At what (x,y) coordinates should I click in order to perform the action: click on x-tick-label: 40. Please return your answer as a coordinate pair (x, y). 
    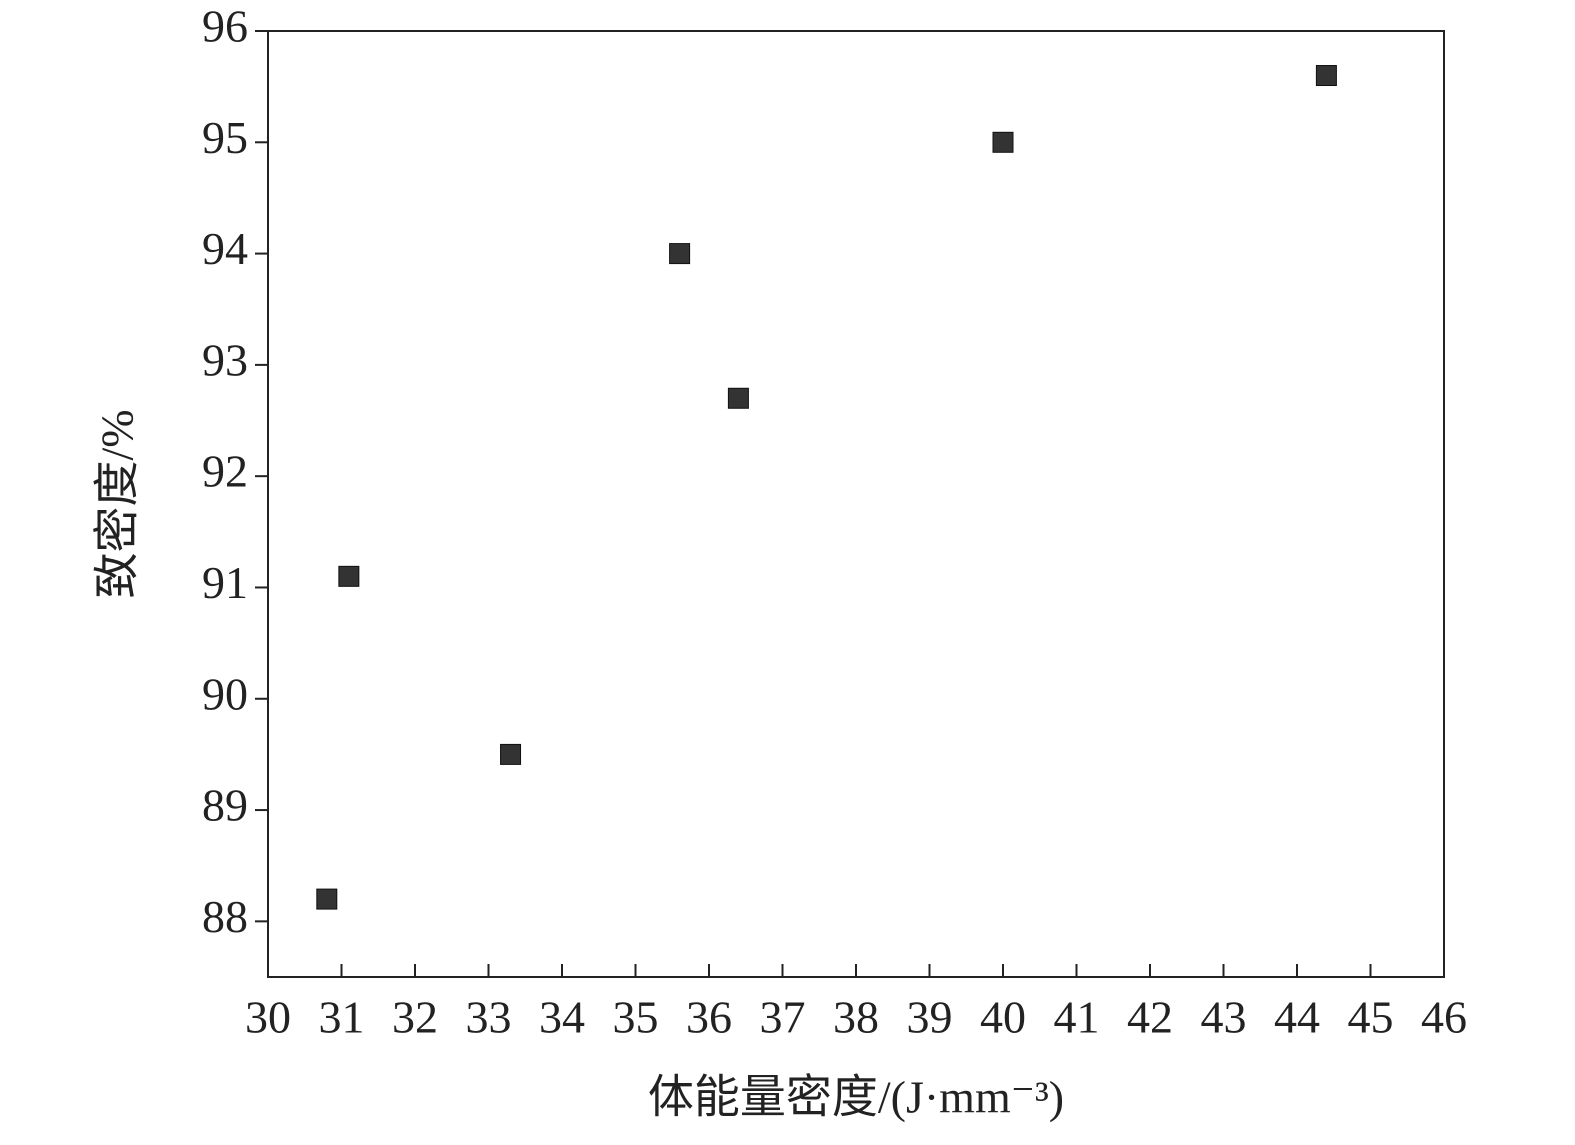
    Looking at the image, I should click on (1003, 1017).